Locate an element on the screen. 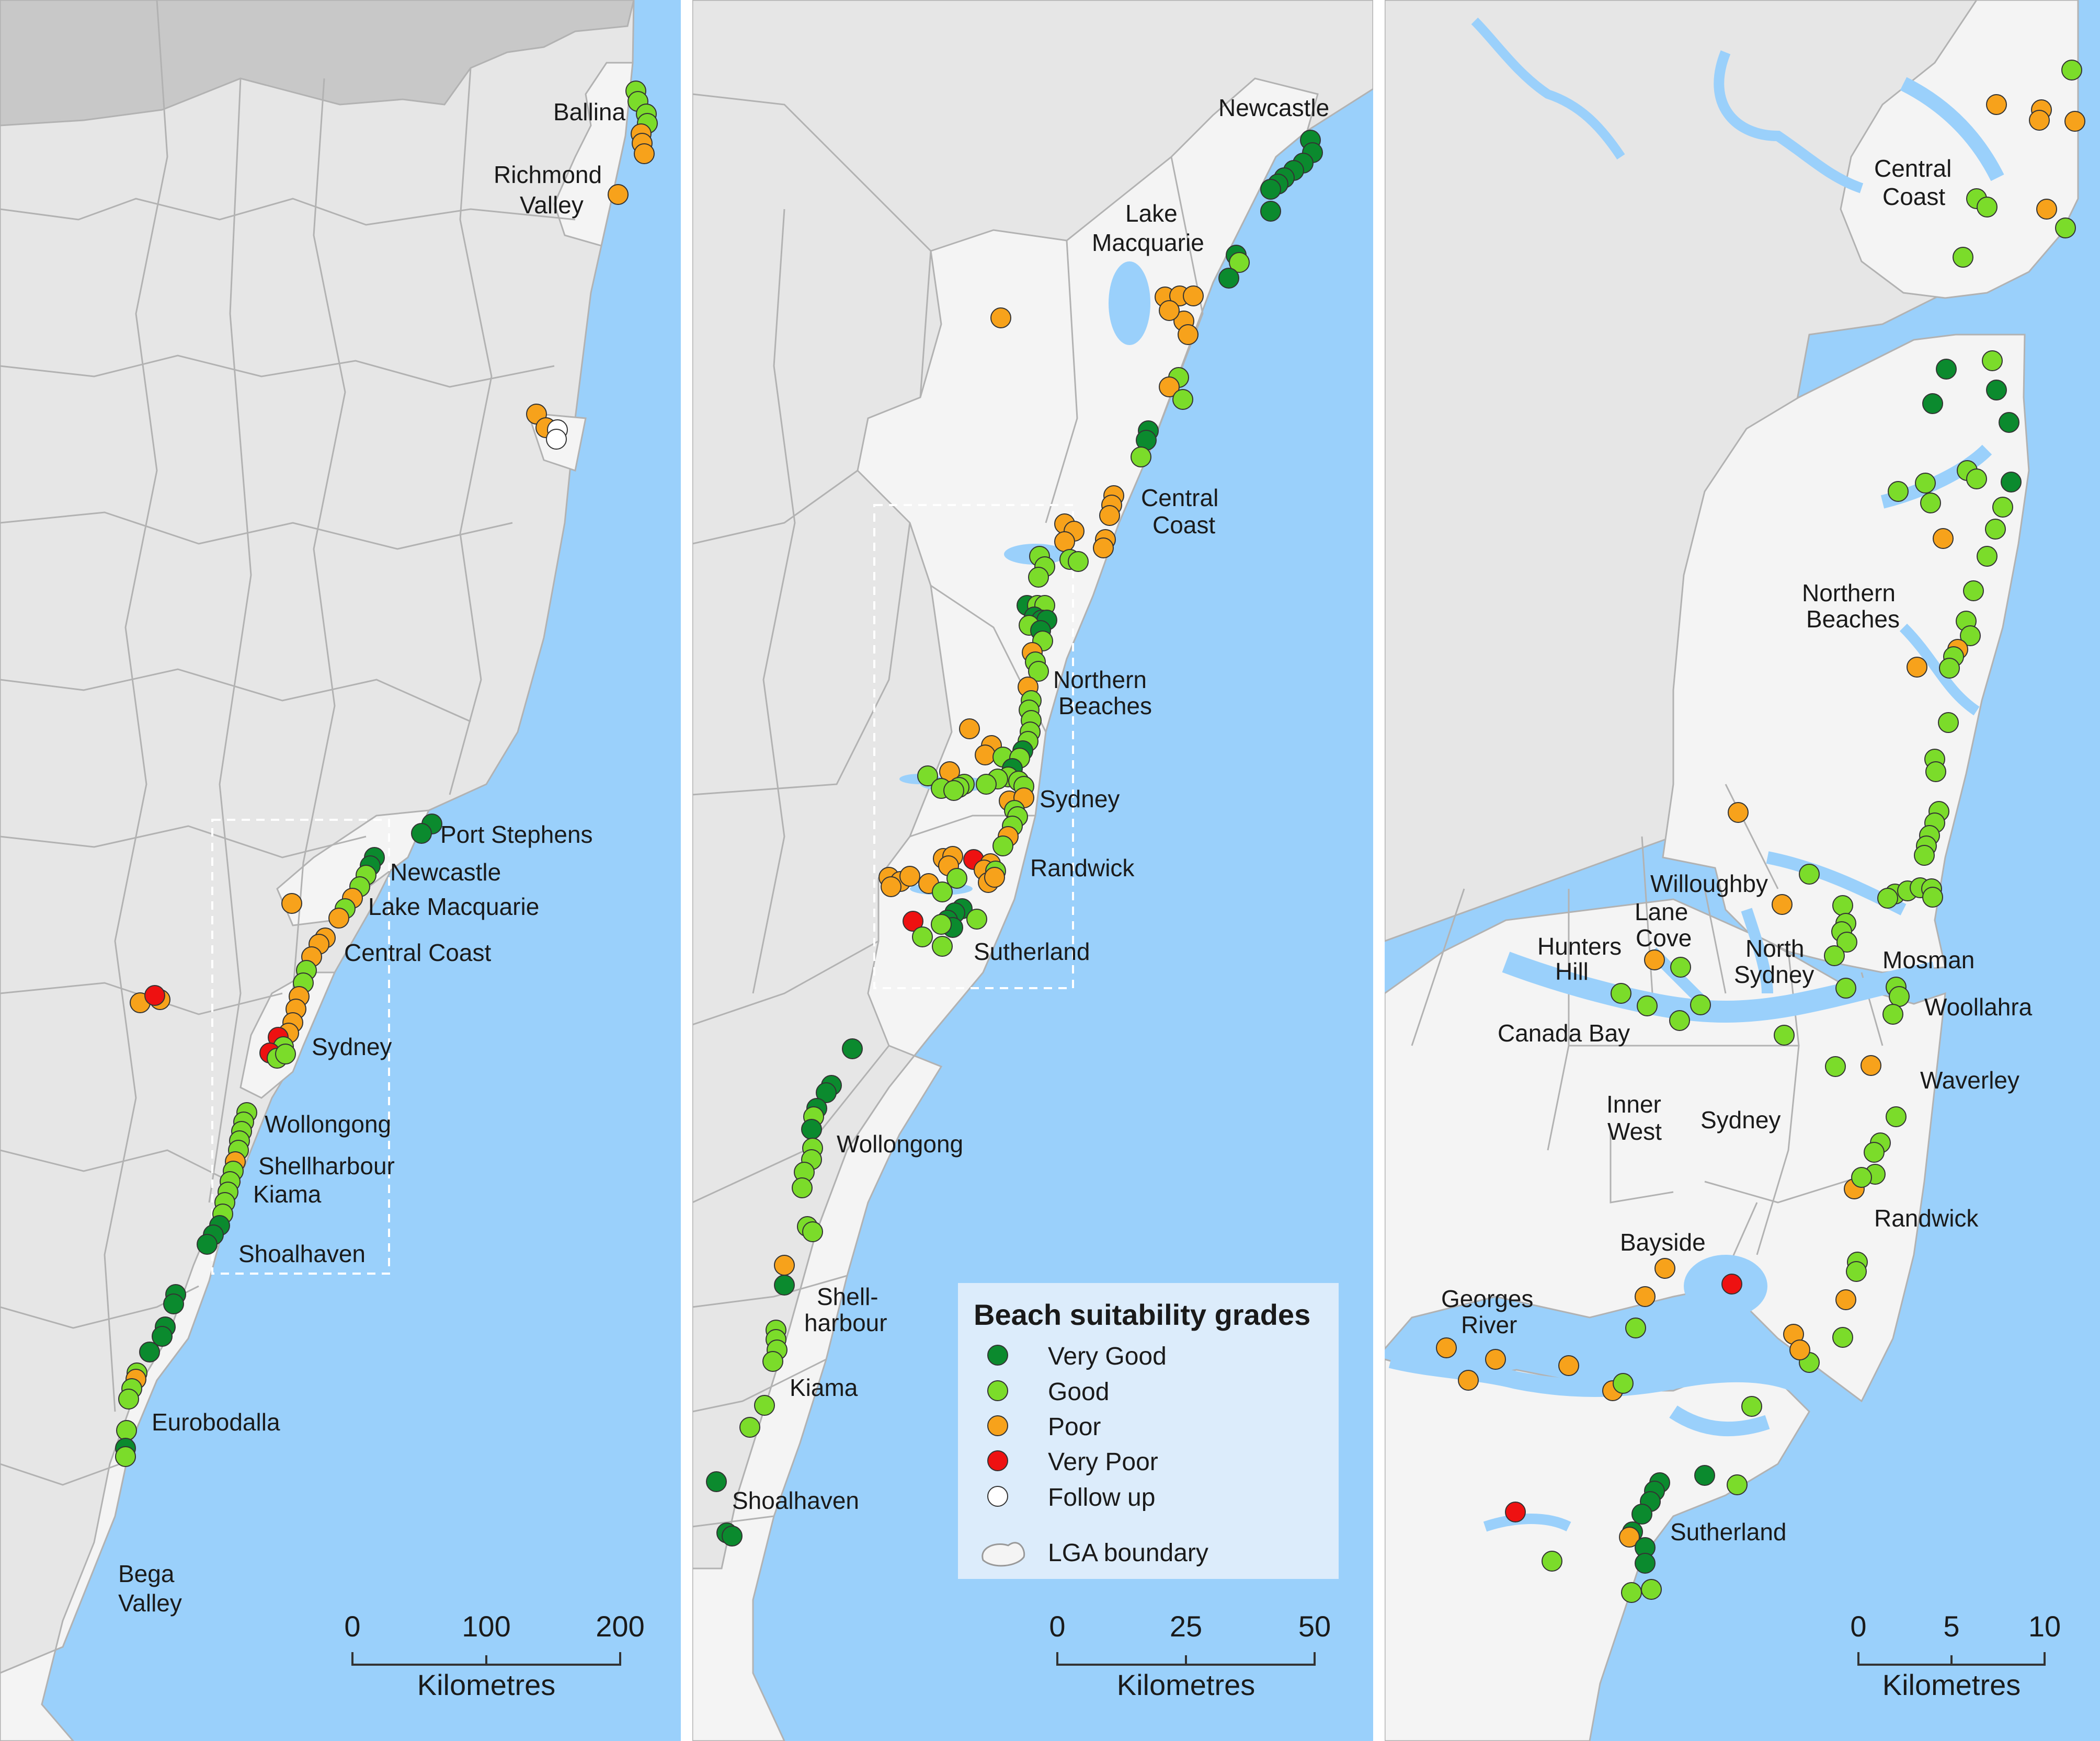  area-label: Woollahra is located at coordinates (1978, 1007).